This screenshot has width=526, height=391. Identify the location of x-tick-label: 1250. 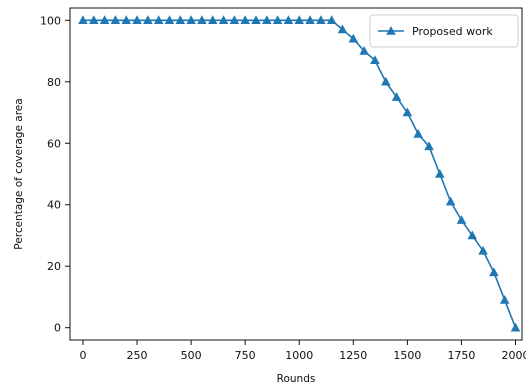
(353, 355).